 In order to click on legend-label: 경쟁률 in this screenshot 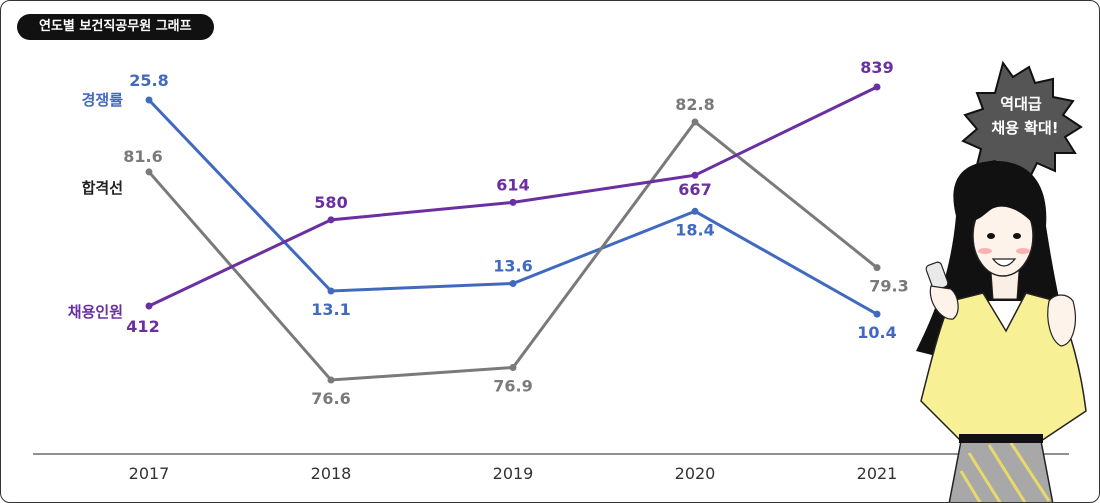, I will do `click(103, 100)`.